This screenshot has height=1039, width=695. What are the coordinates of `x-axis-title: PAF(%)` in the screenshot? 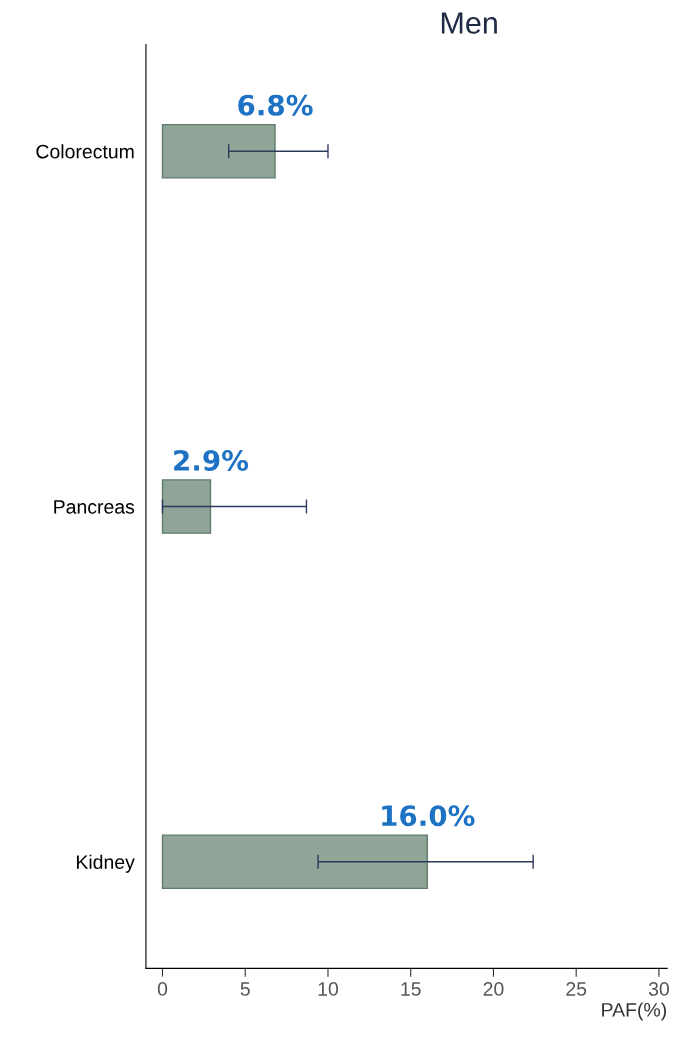 It's located at (634, 1011).